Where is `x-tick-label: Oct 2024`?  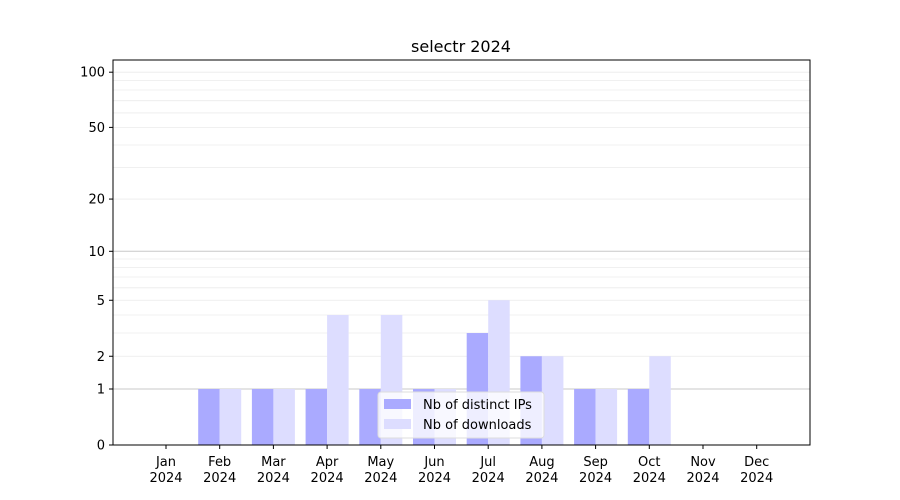 x-tick-label: Oct 2024 is located at coordinates (649, 470).